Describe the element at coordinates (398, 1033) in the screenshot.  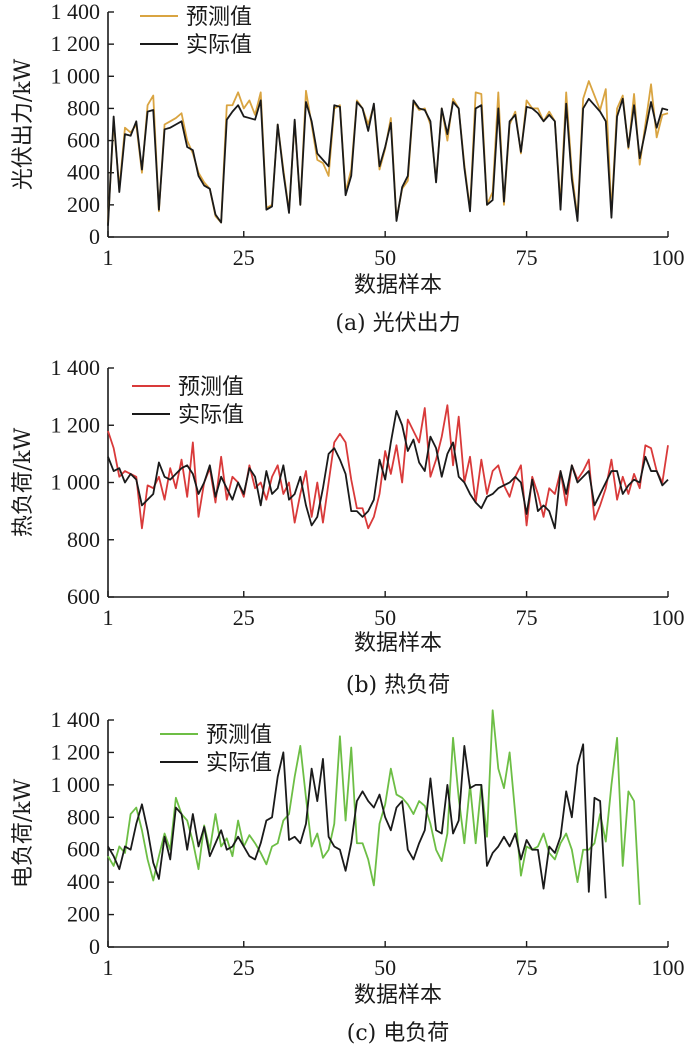
I see `panel-caption: (c) 电负荷` at that location.